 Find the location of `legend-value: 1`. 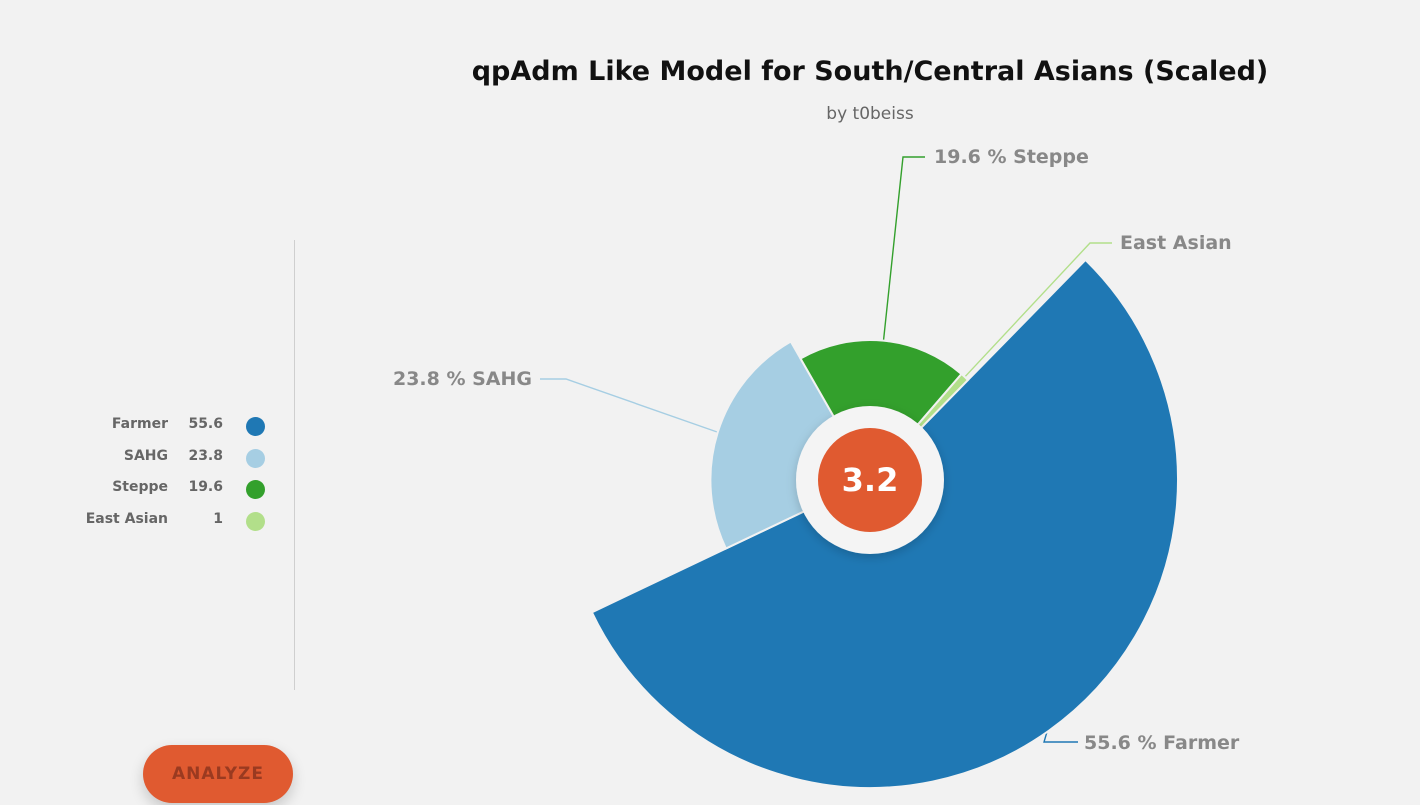

legend-value: 1 is located at coordinates (218, 518).